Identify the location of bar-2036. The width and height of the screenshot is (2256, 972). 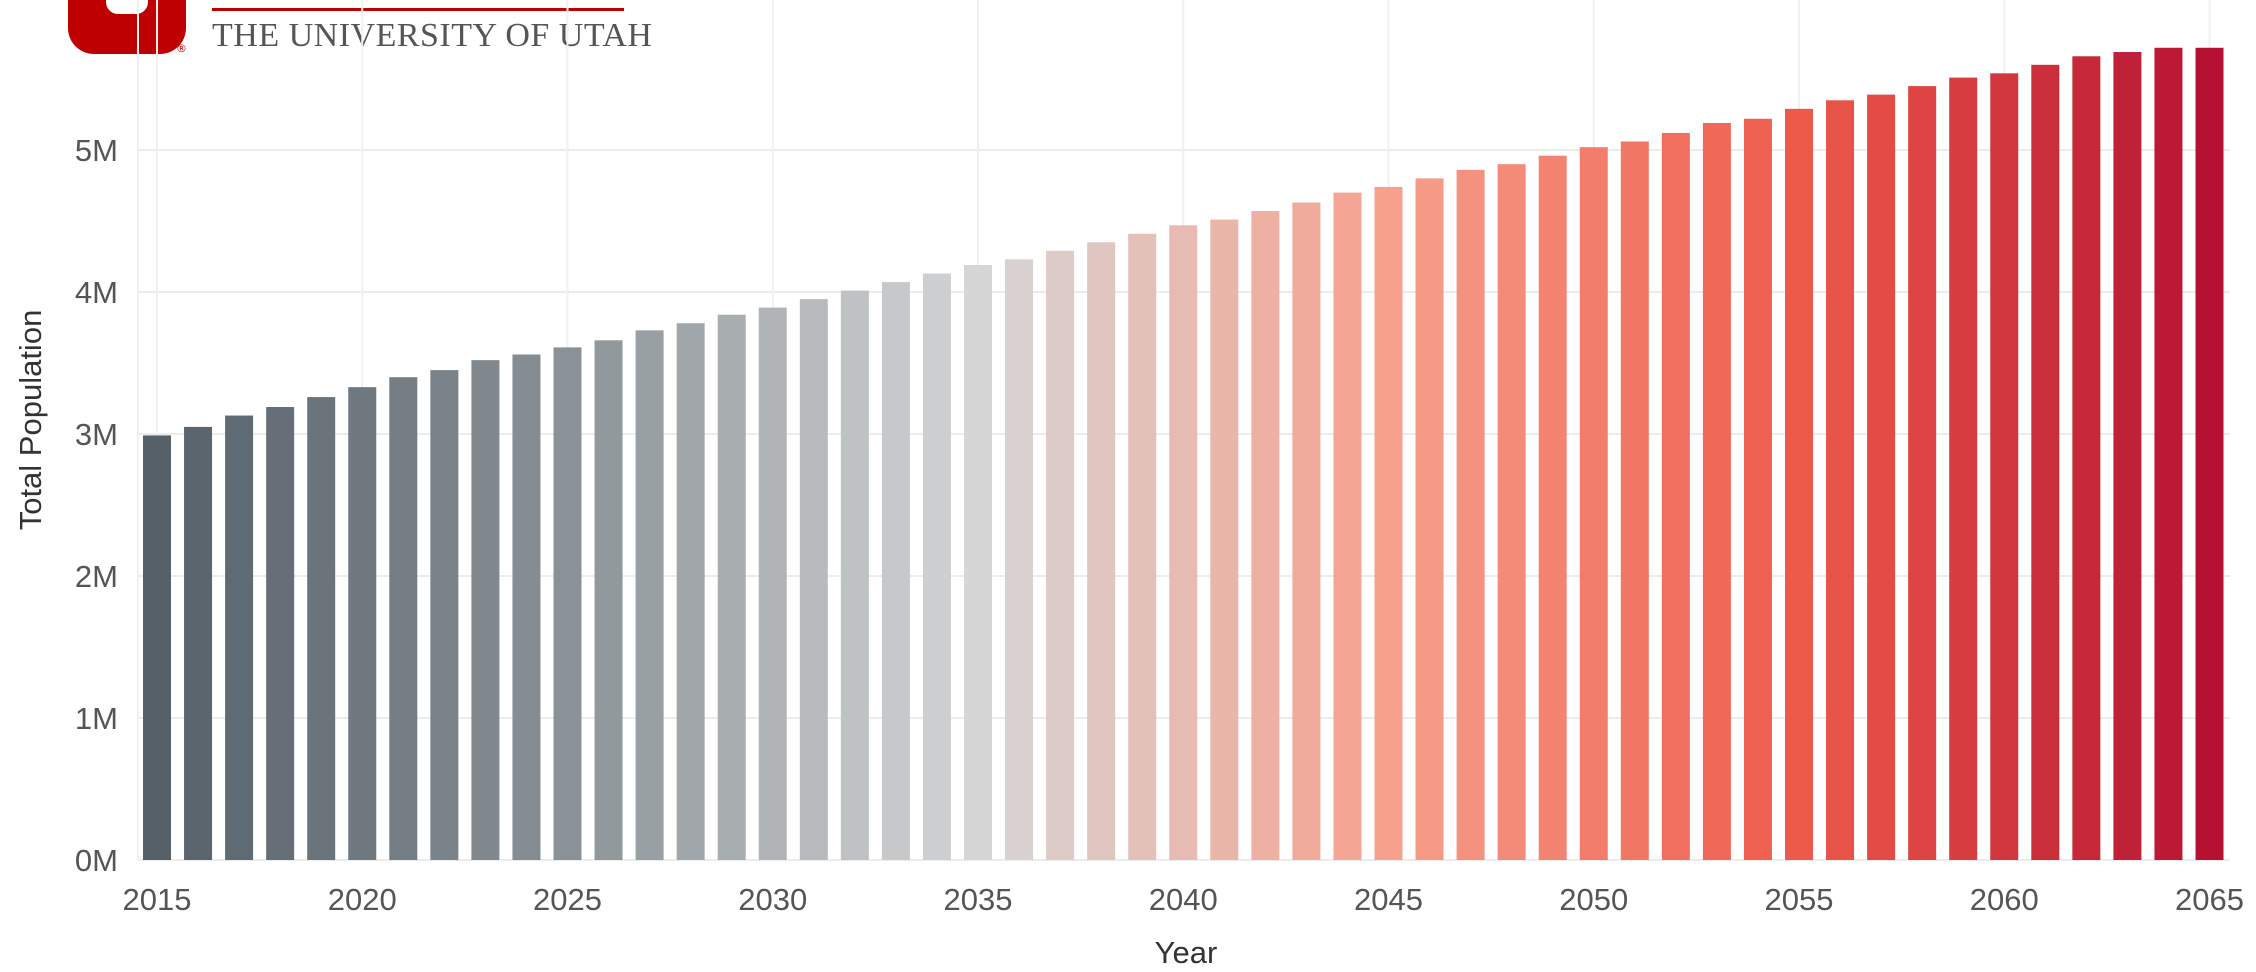
(1019, 560).